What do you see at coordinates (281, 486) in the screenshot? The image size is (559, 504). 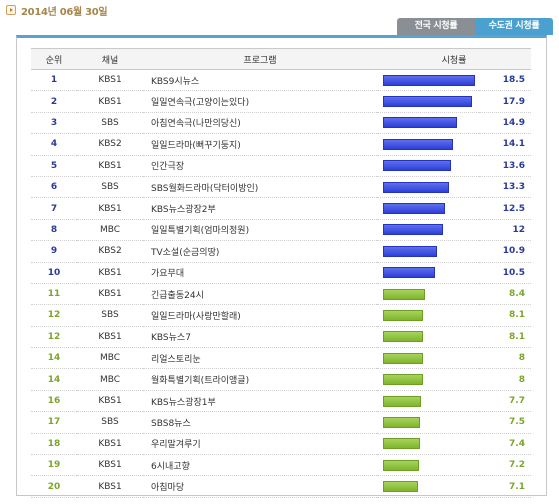 I see `table-row: 20 KBS1 아침마당 7.1` at bounding box center [281, 486].